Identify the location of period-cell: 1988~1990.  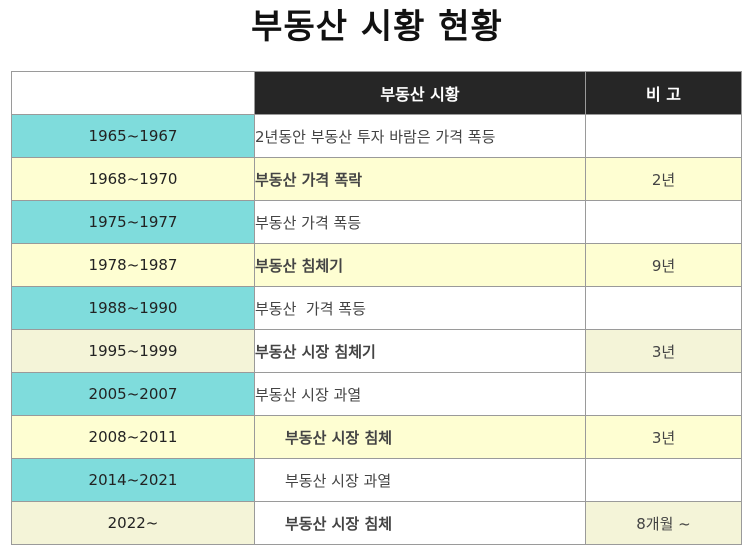
(133, 308).